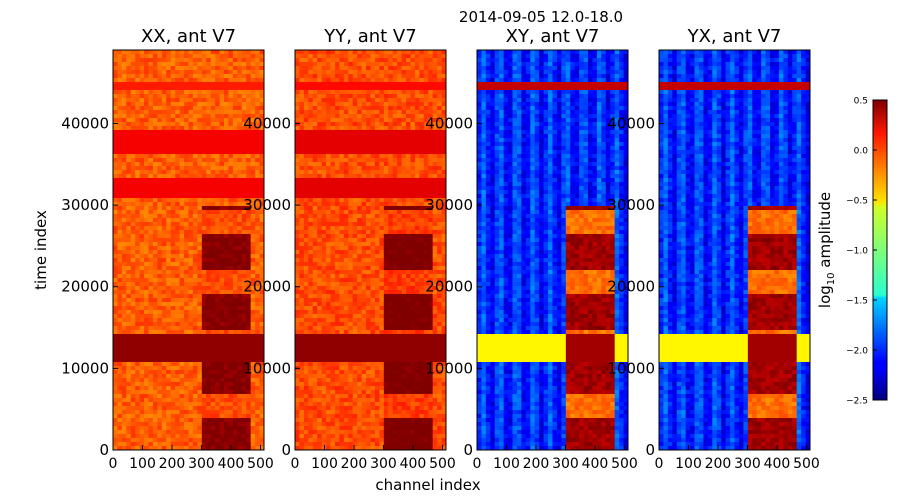  What do you see at coordinates (188, 36) in the screenshot?
I see `panel-title: XX, ant V7` at bounding box center [188, 36].